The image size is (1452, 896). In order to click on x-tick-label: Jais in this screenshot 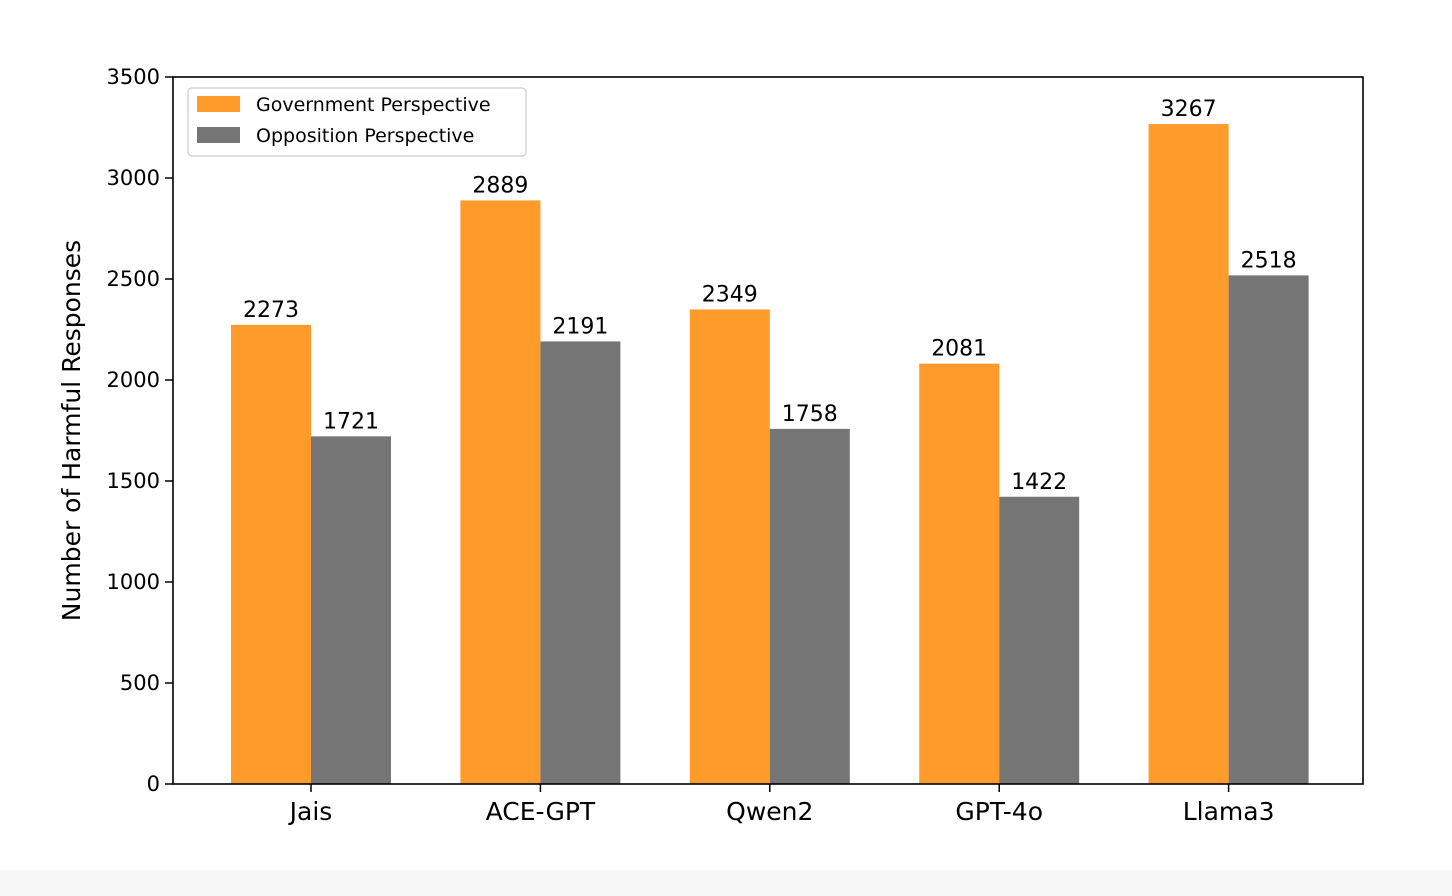, I will do `click(310, 811)`.